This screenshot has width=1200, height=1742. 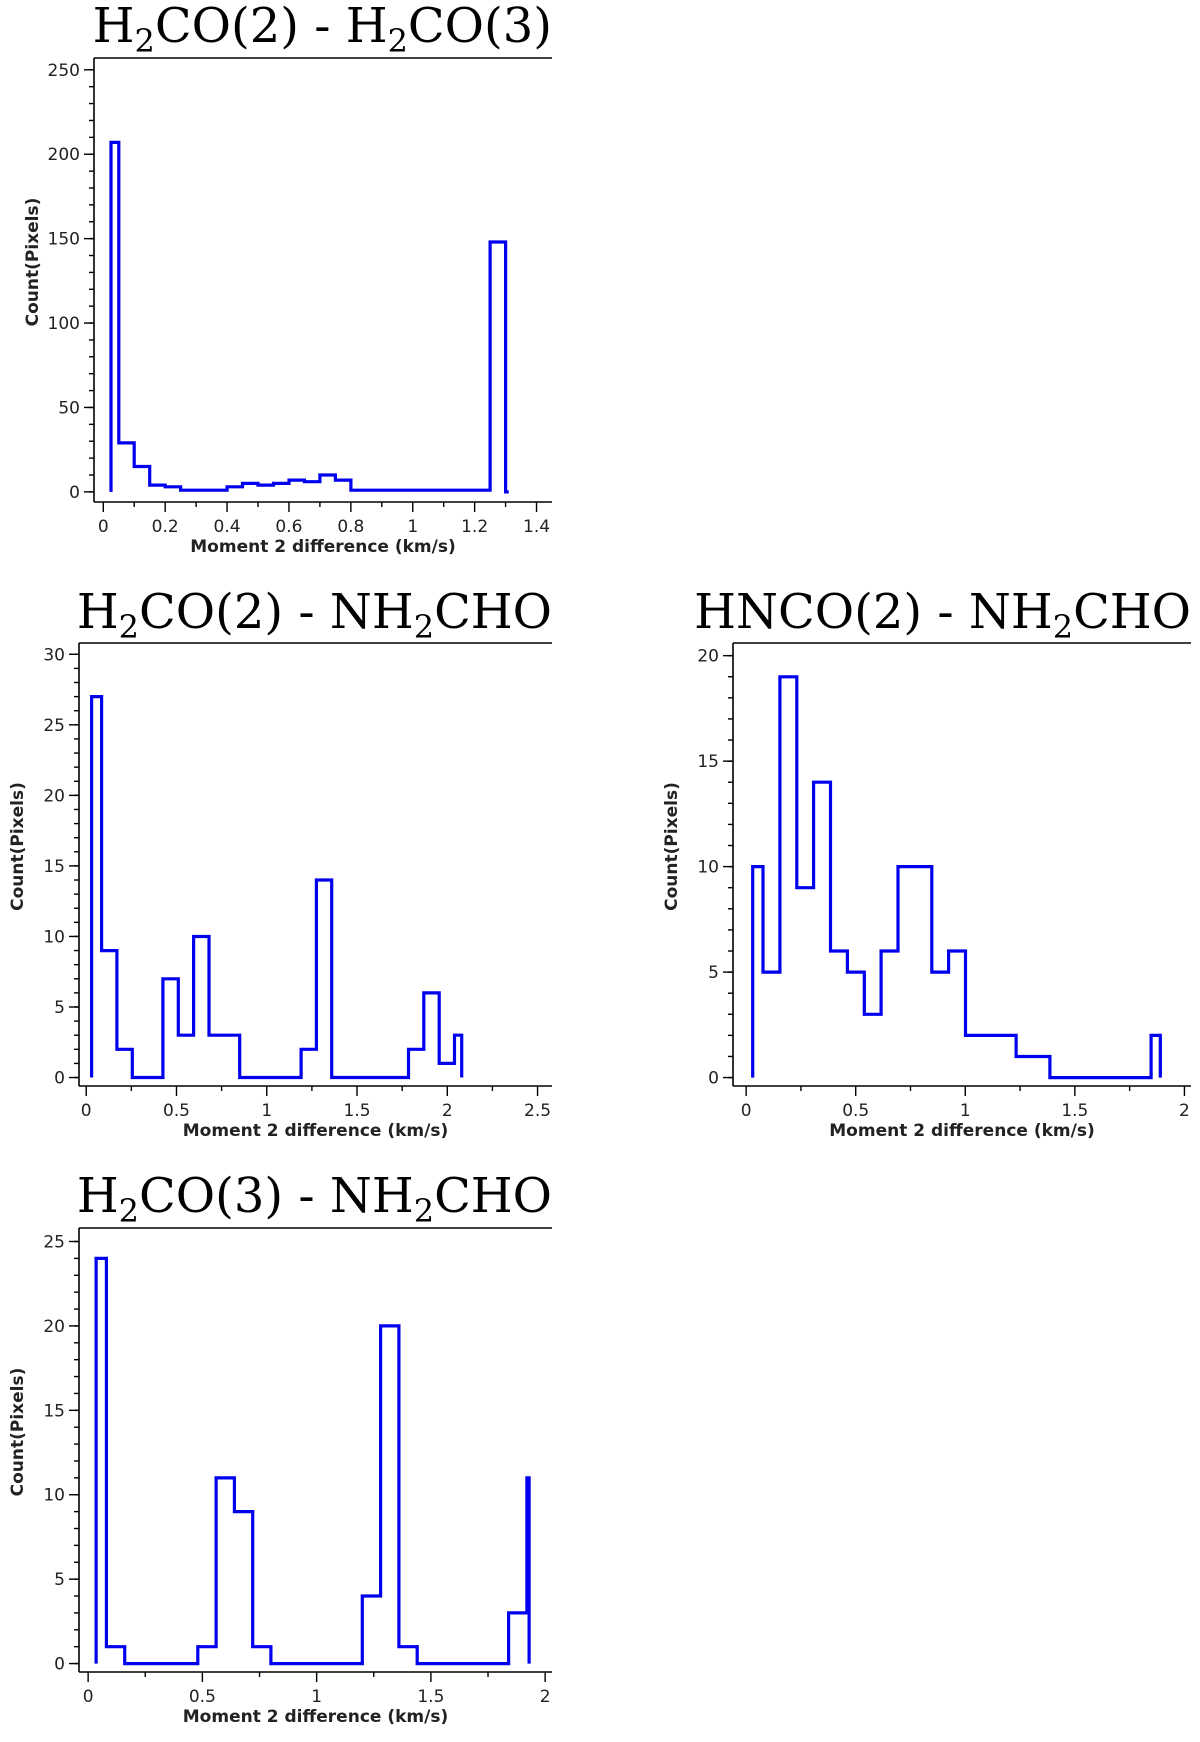 I want to click on x-tick-label: 0.4, so click(x=227, y=527).